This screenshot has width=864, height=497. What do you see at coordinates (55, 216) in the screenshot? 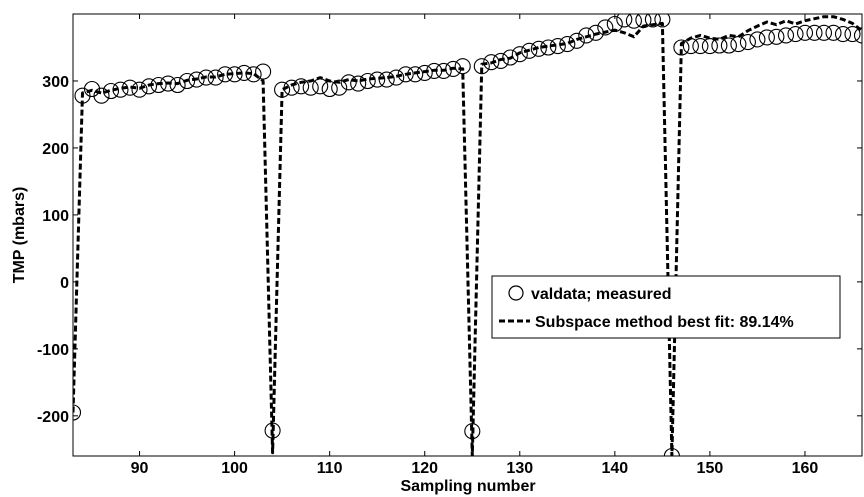
I see `y-tick-label: 100` at bounding box center [55, 216].